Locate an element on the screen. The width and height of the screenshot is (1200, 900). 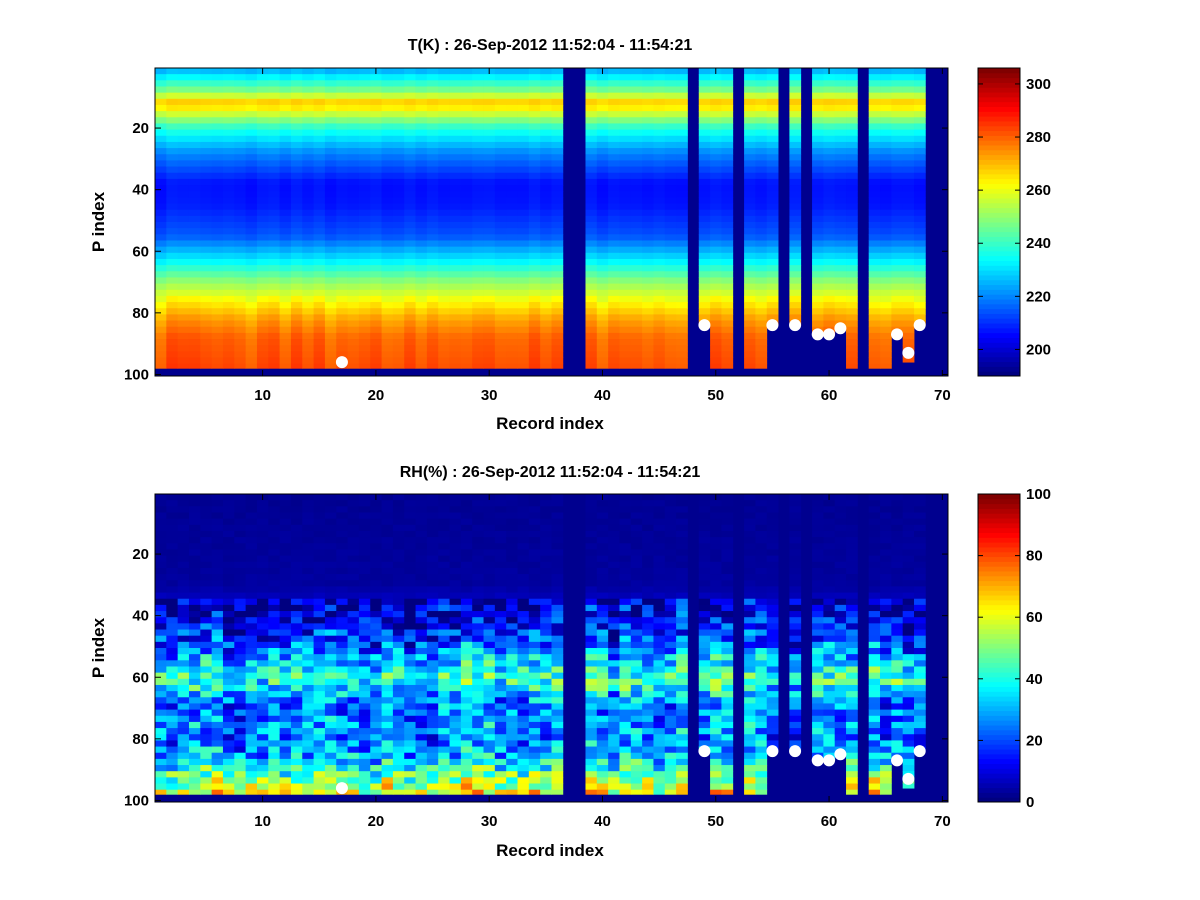
temperature-record-column is located at coordinates (421, 218).